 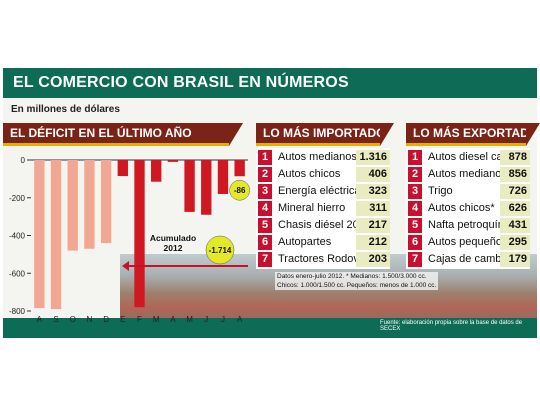 What do you see at coordinates (270, 83) in the screenshot?
I see `header-bar: EL COMERCIO CON BRASIL EN NÚMEROS` at bounding box center [270, 83].